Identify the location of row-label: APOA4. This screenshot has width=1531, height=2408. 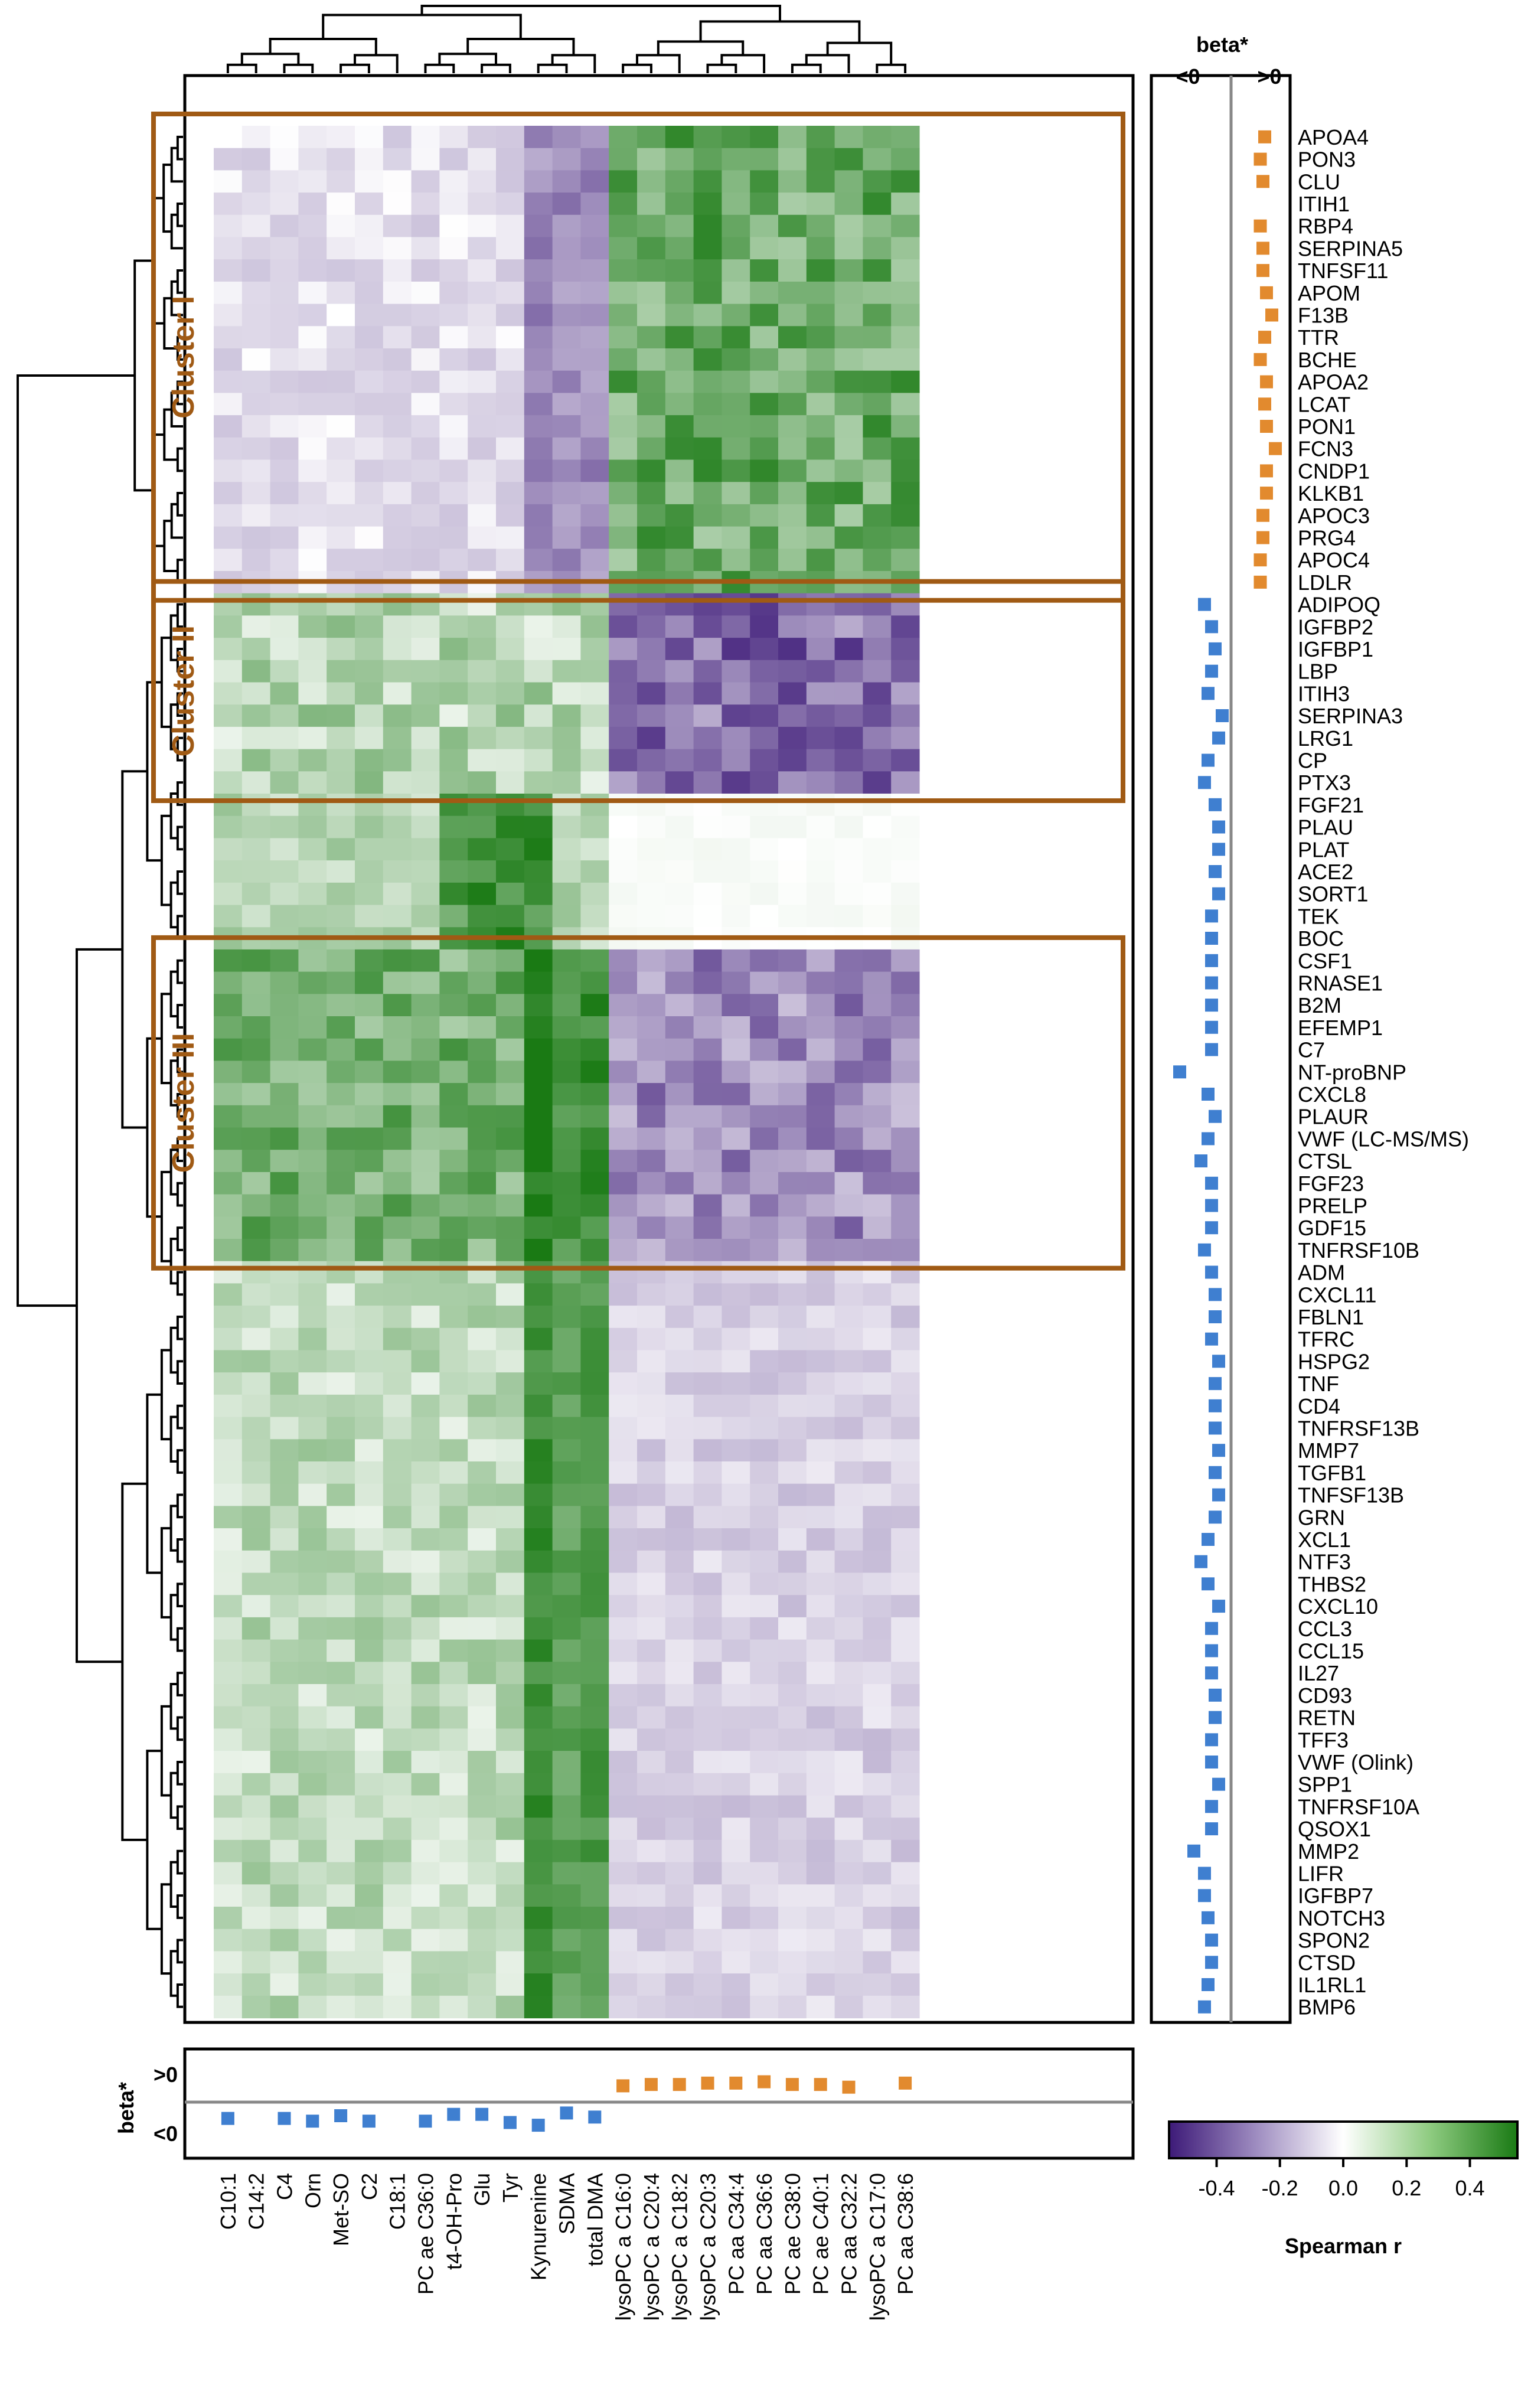
(1333, 137).